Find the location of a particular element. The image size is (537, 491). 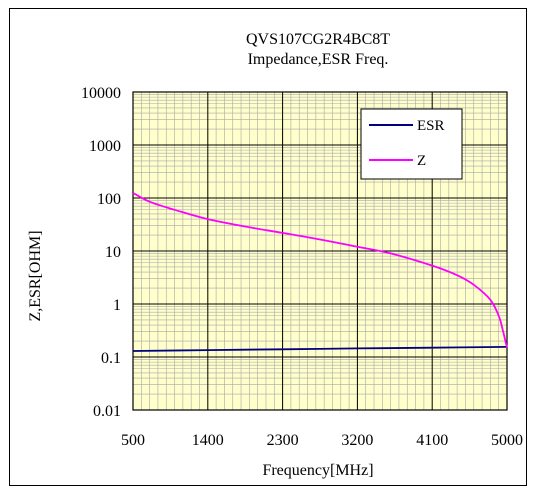

series-line-esr is located at coordinates (320, 349).